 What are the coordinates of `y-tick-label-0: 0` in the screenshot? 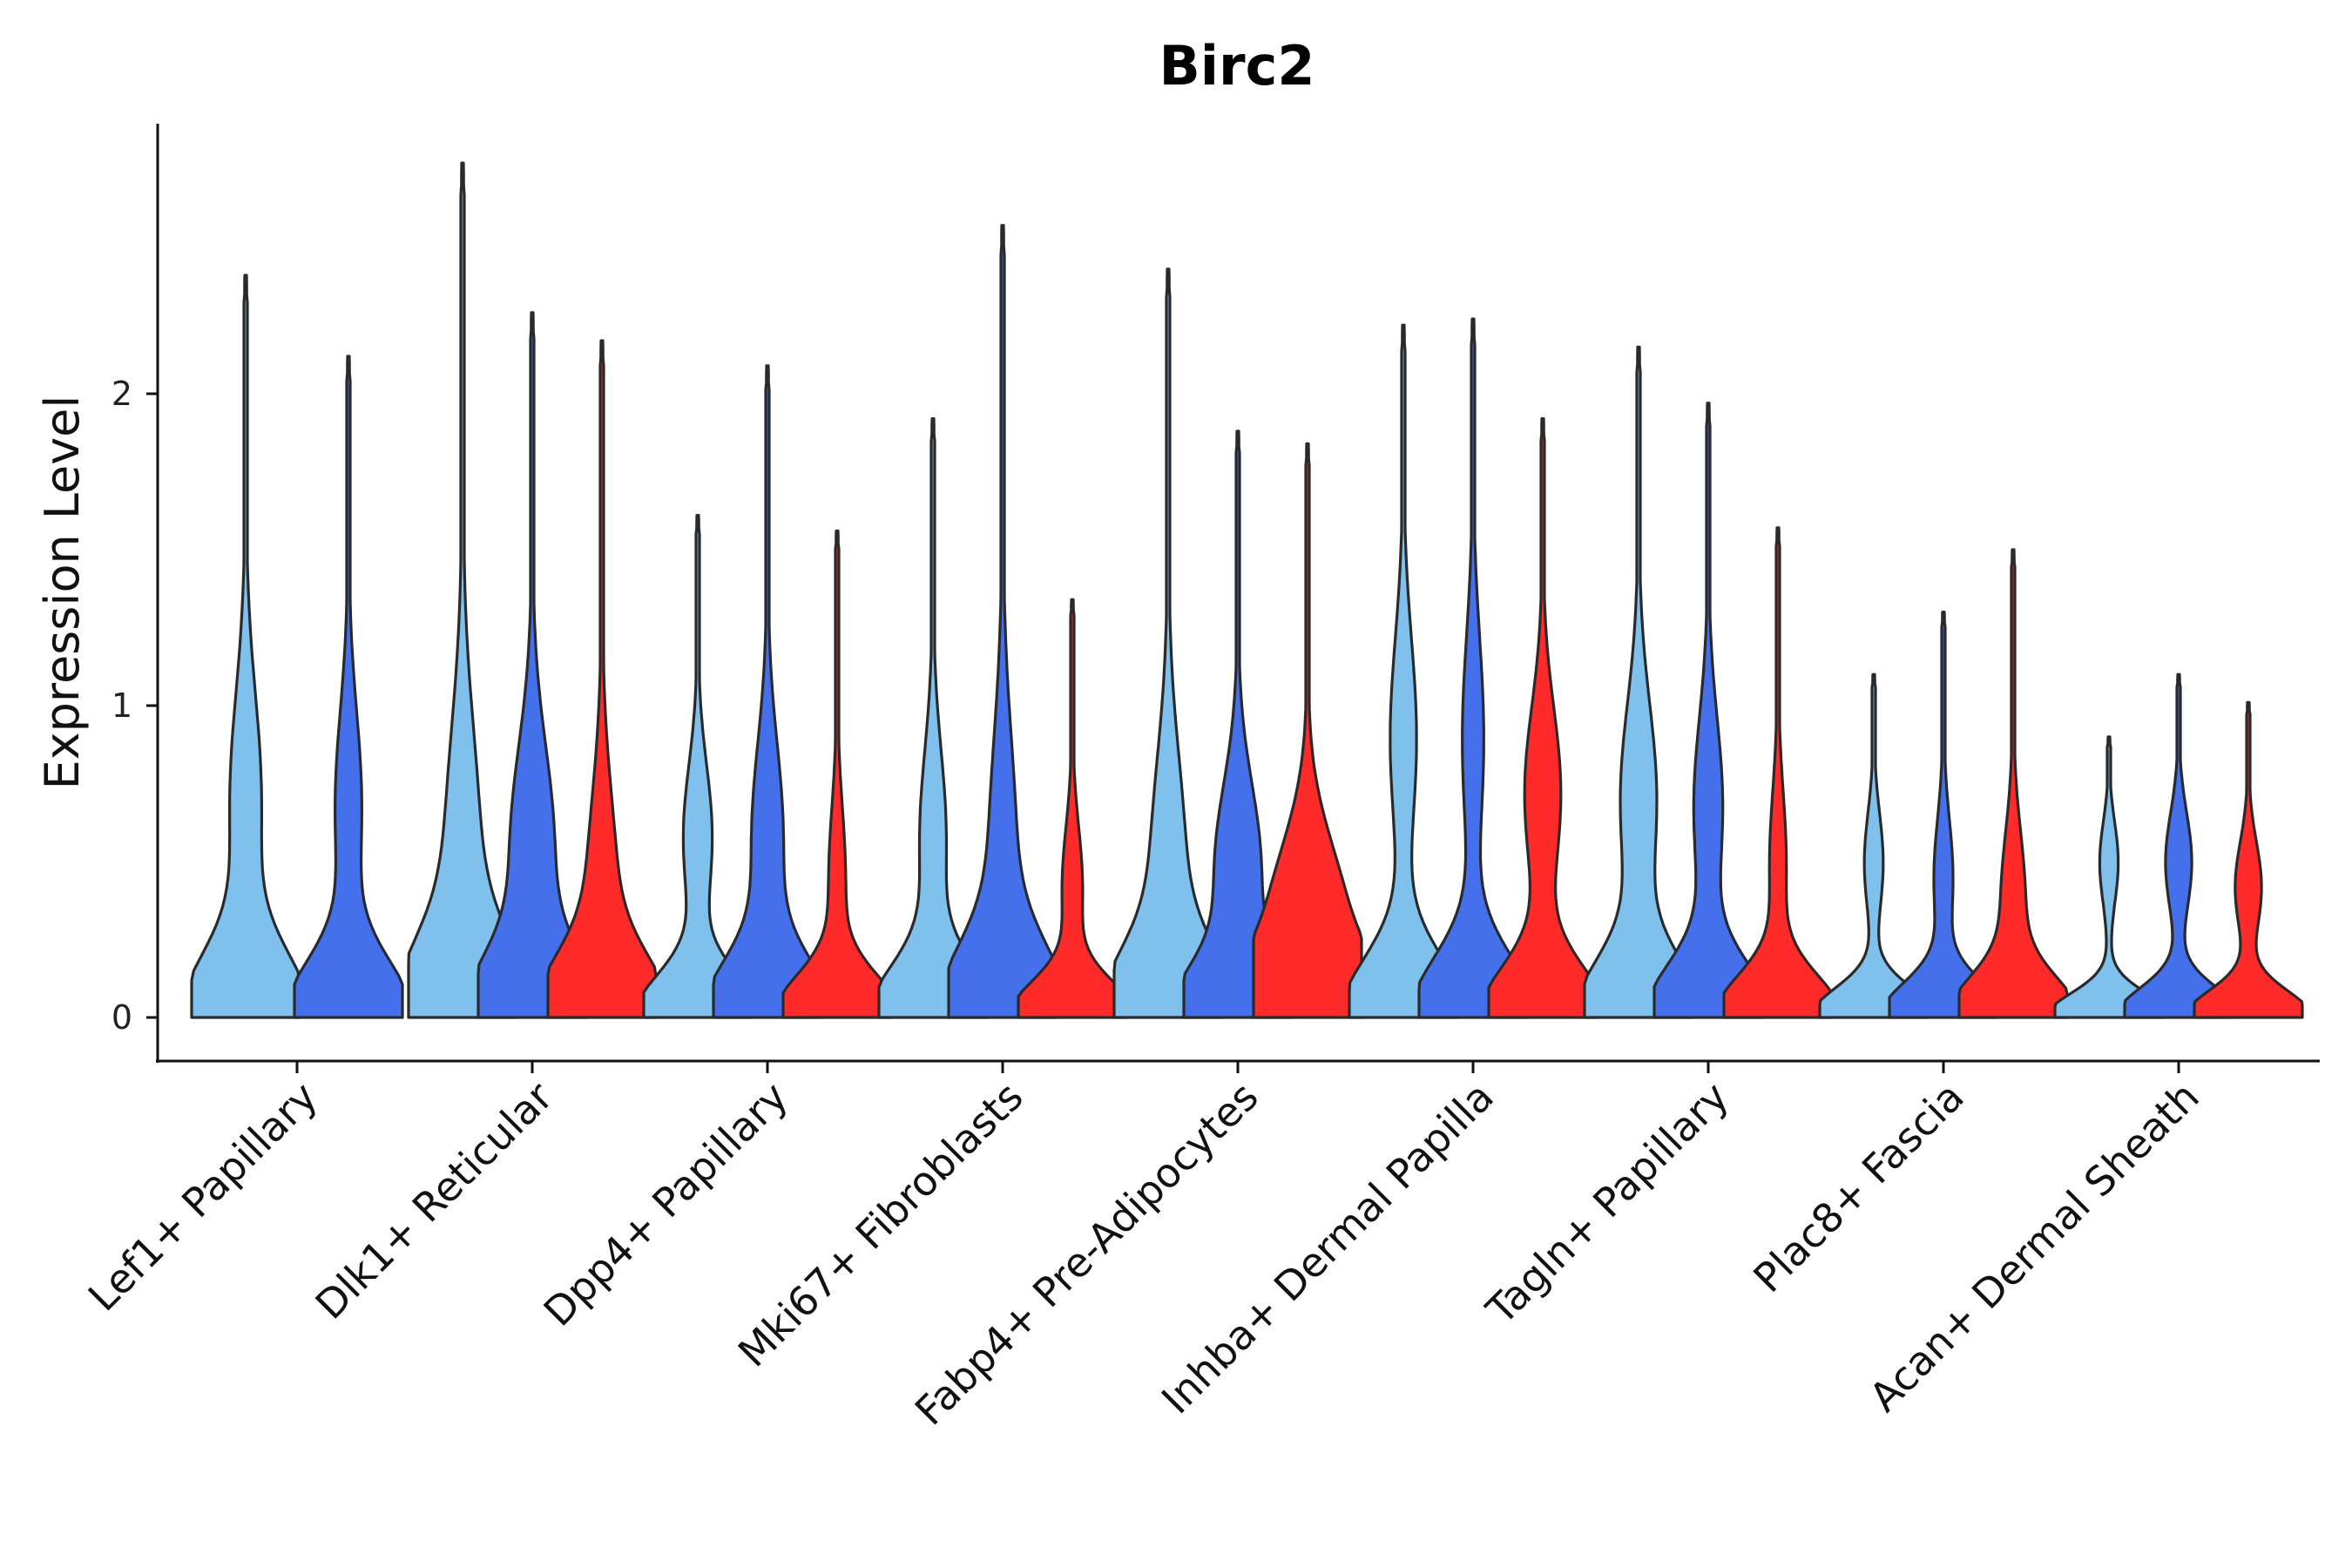 It's located at (122, 1017).